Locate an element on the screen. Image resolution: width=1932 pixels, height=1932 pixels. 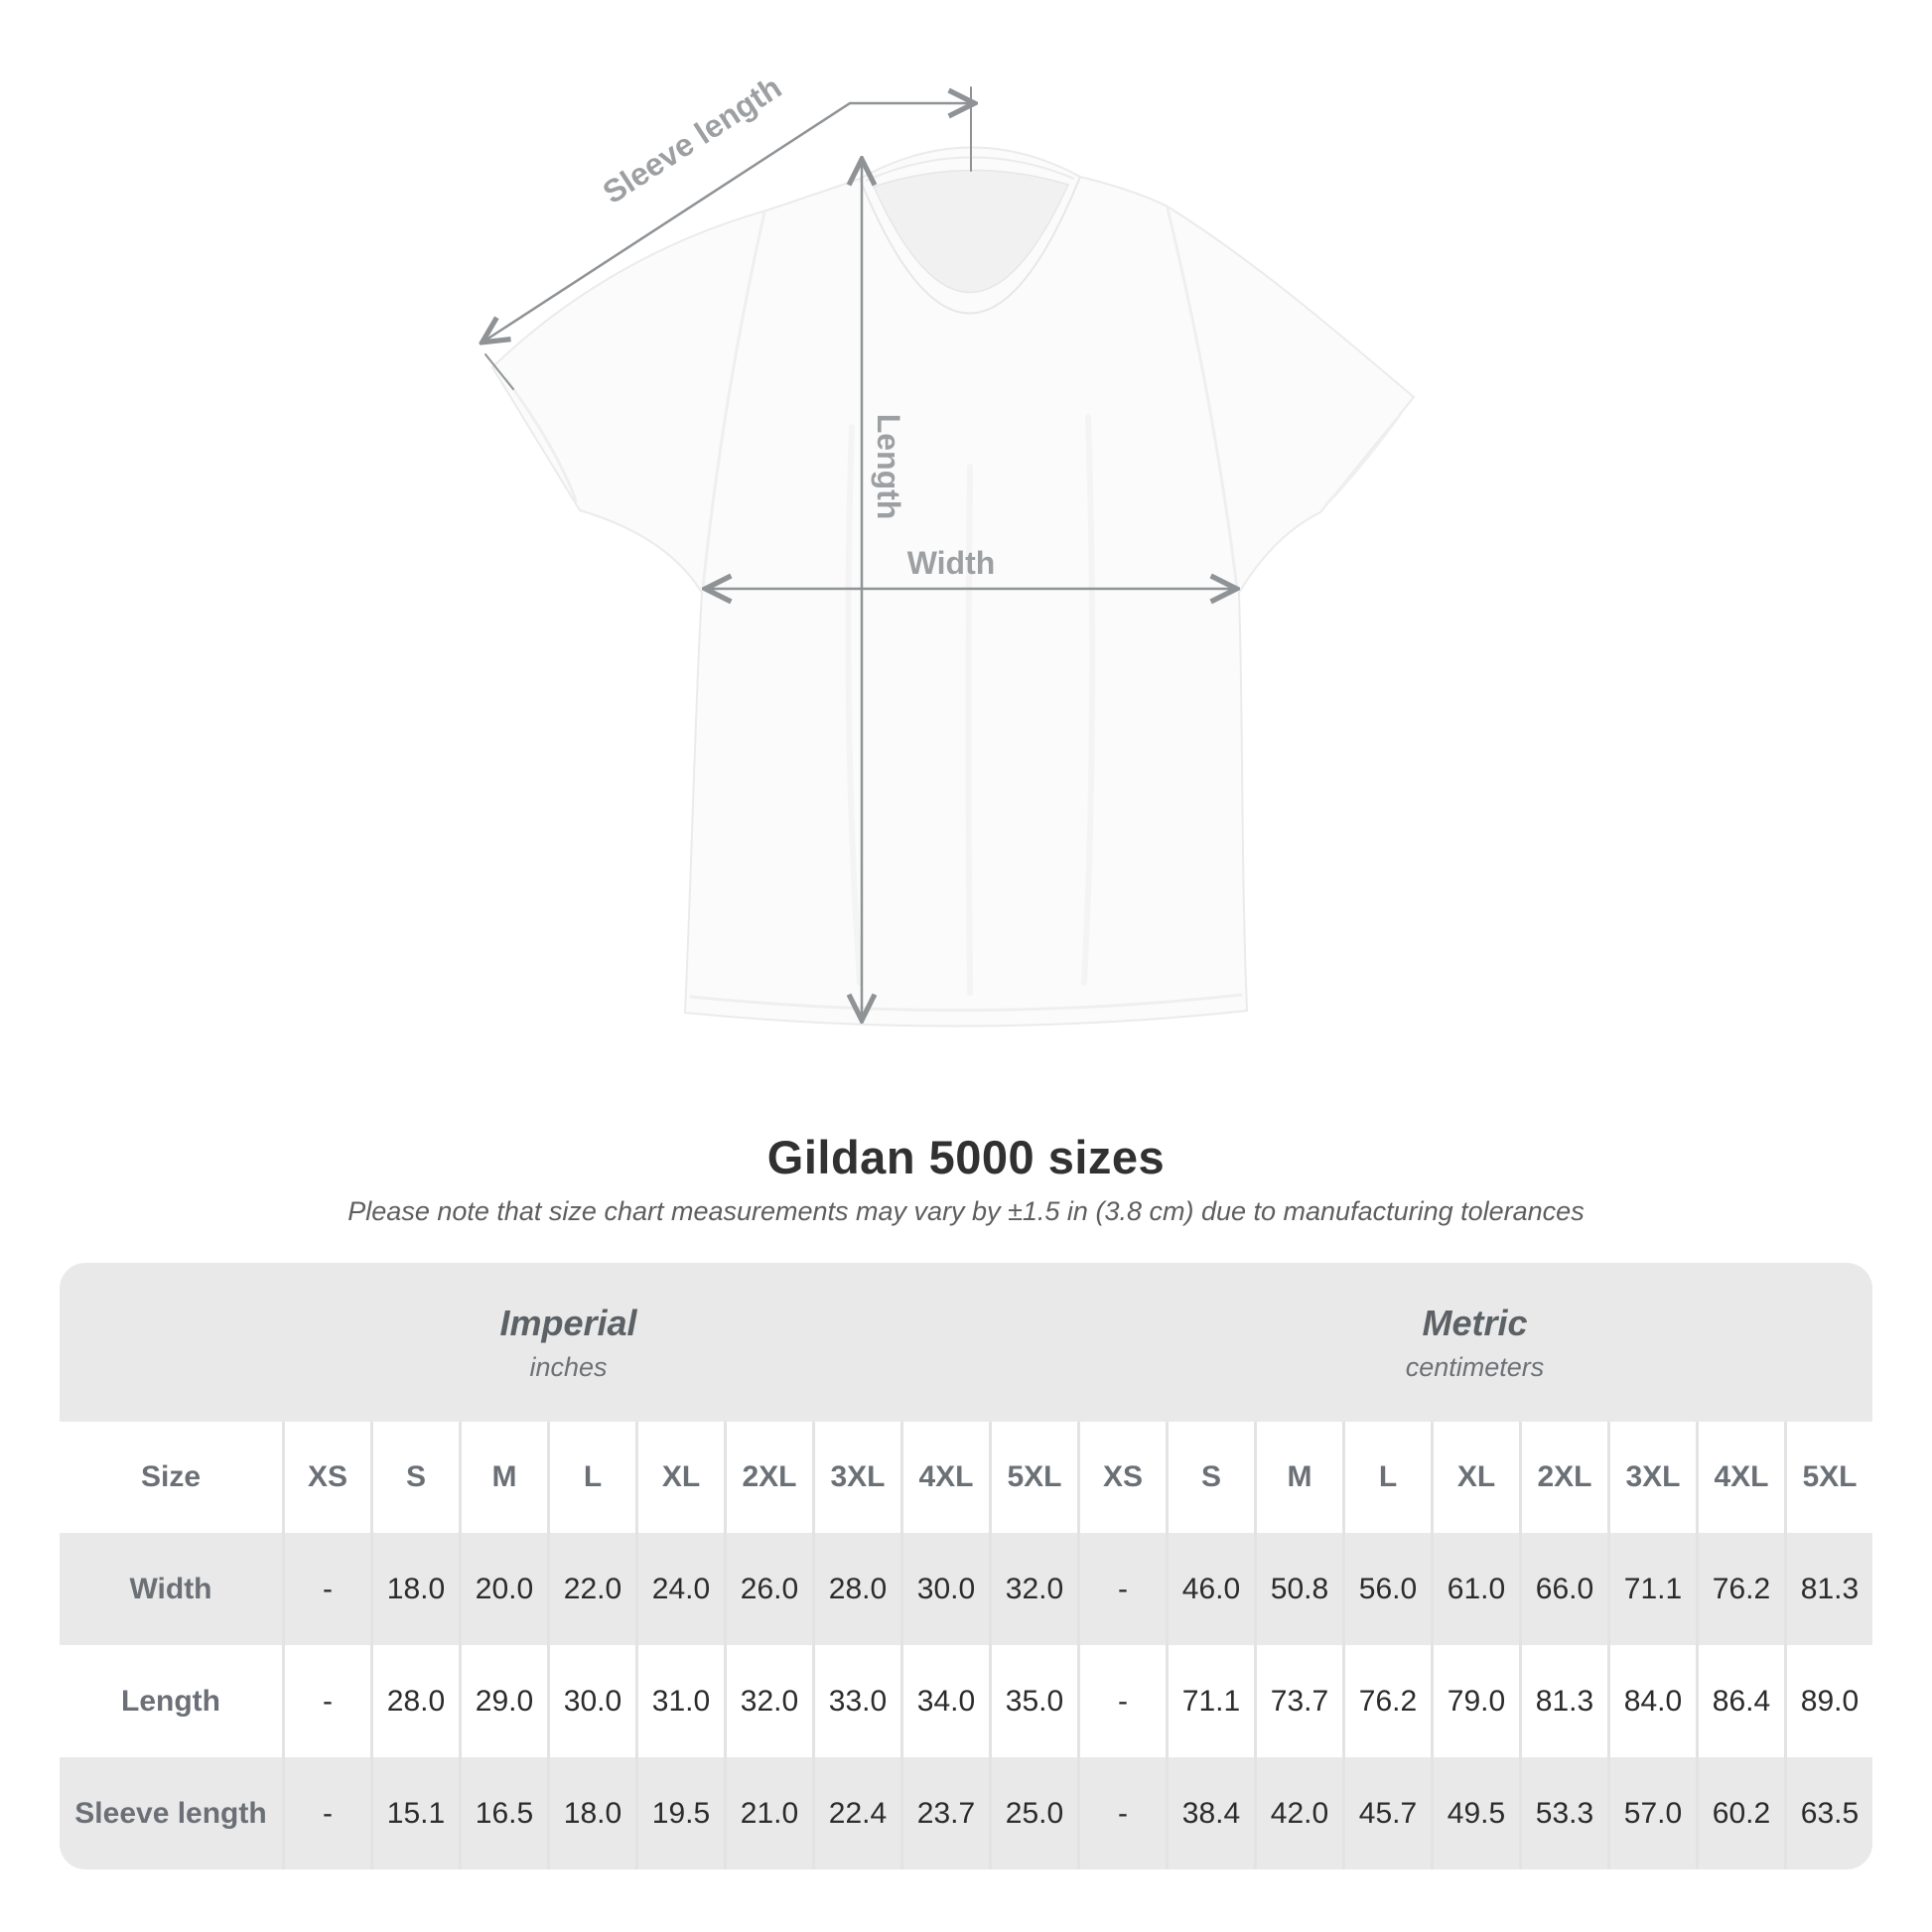
cuff-tick is located at coordinates (499, 371).